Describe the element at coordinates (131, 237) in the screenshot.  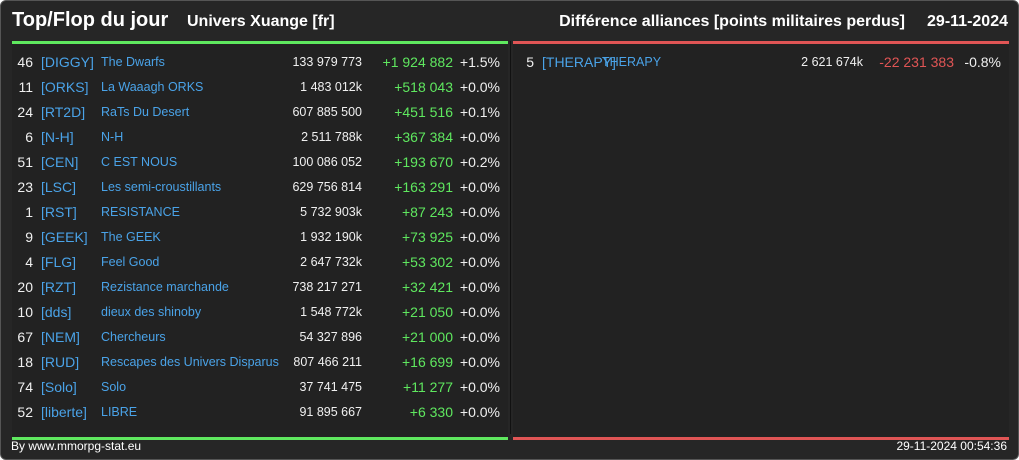
I see `alliance-name-link: The GEEK` at that location.